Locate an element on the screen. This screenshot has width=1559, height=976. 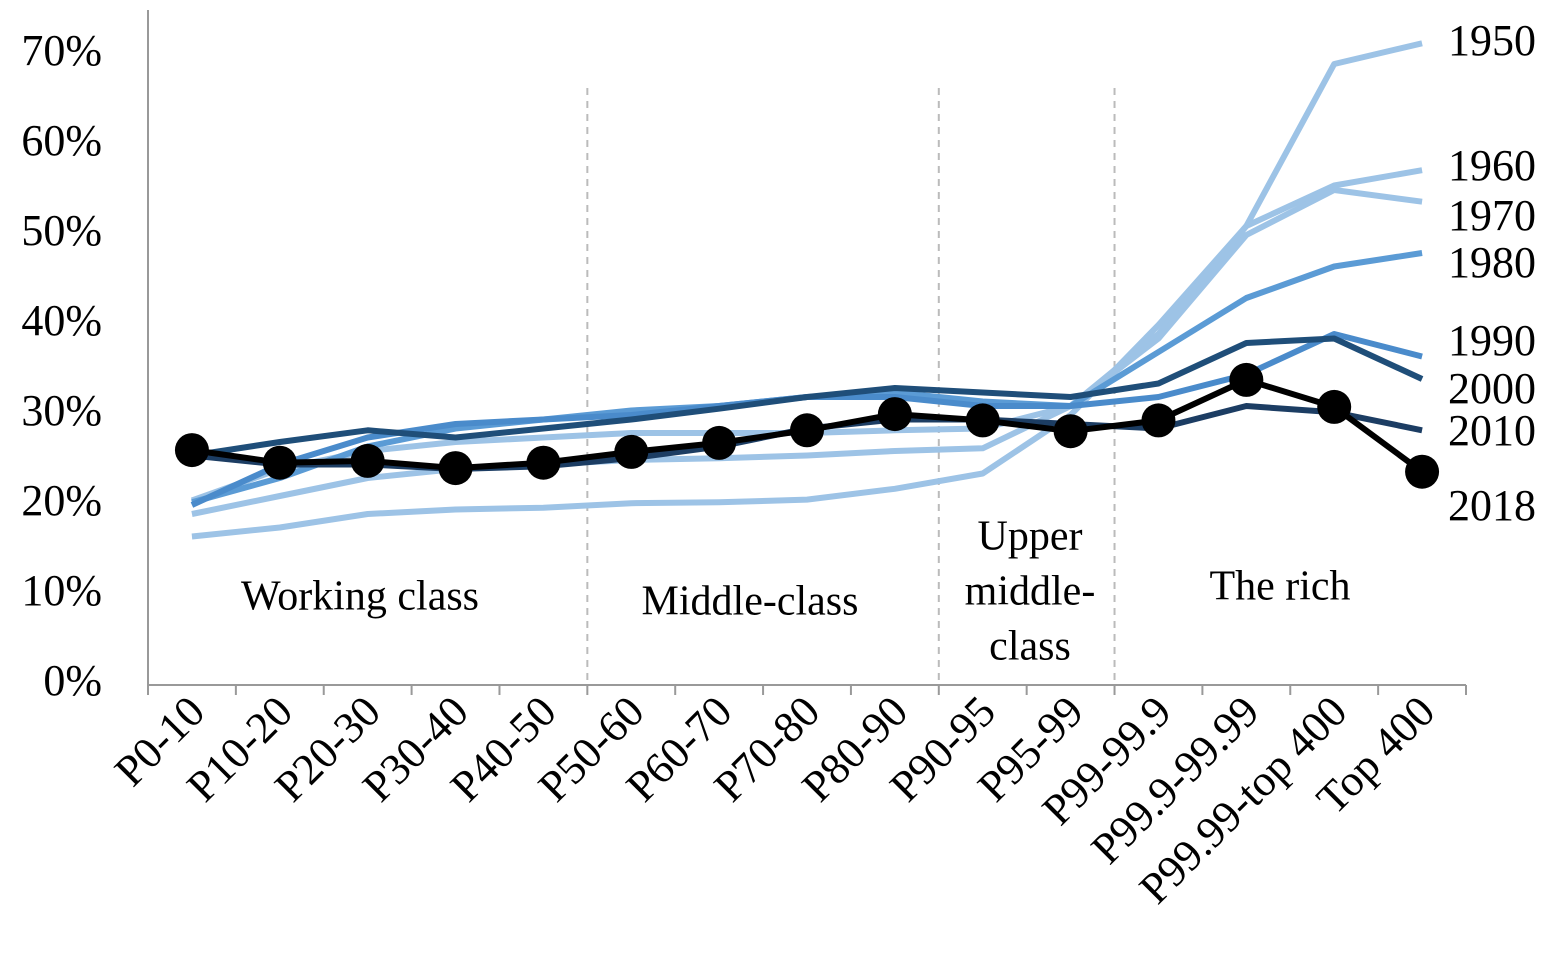
group-label: class is located at coordinates (1030, 647).